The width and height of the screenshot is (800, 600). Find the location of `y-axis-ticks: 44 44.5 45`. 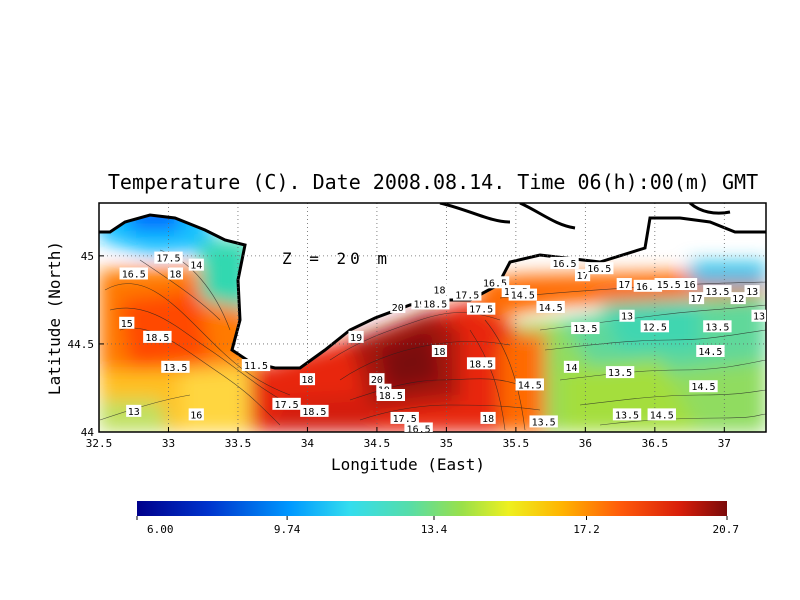

y-axis-ticks: 44 44.5 45 is located at coordinates (86, 344).